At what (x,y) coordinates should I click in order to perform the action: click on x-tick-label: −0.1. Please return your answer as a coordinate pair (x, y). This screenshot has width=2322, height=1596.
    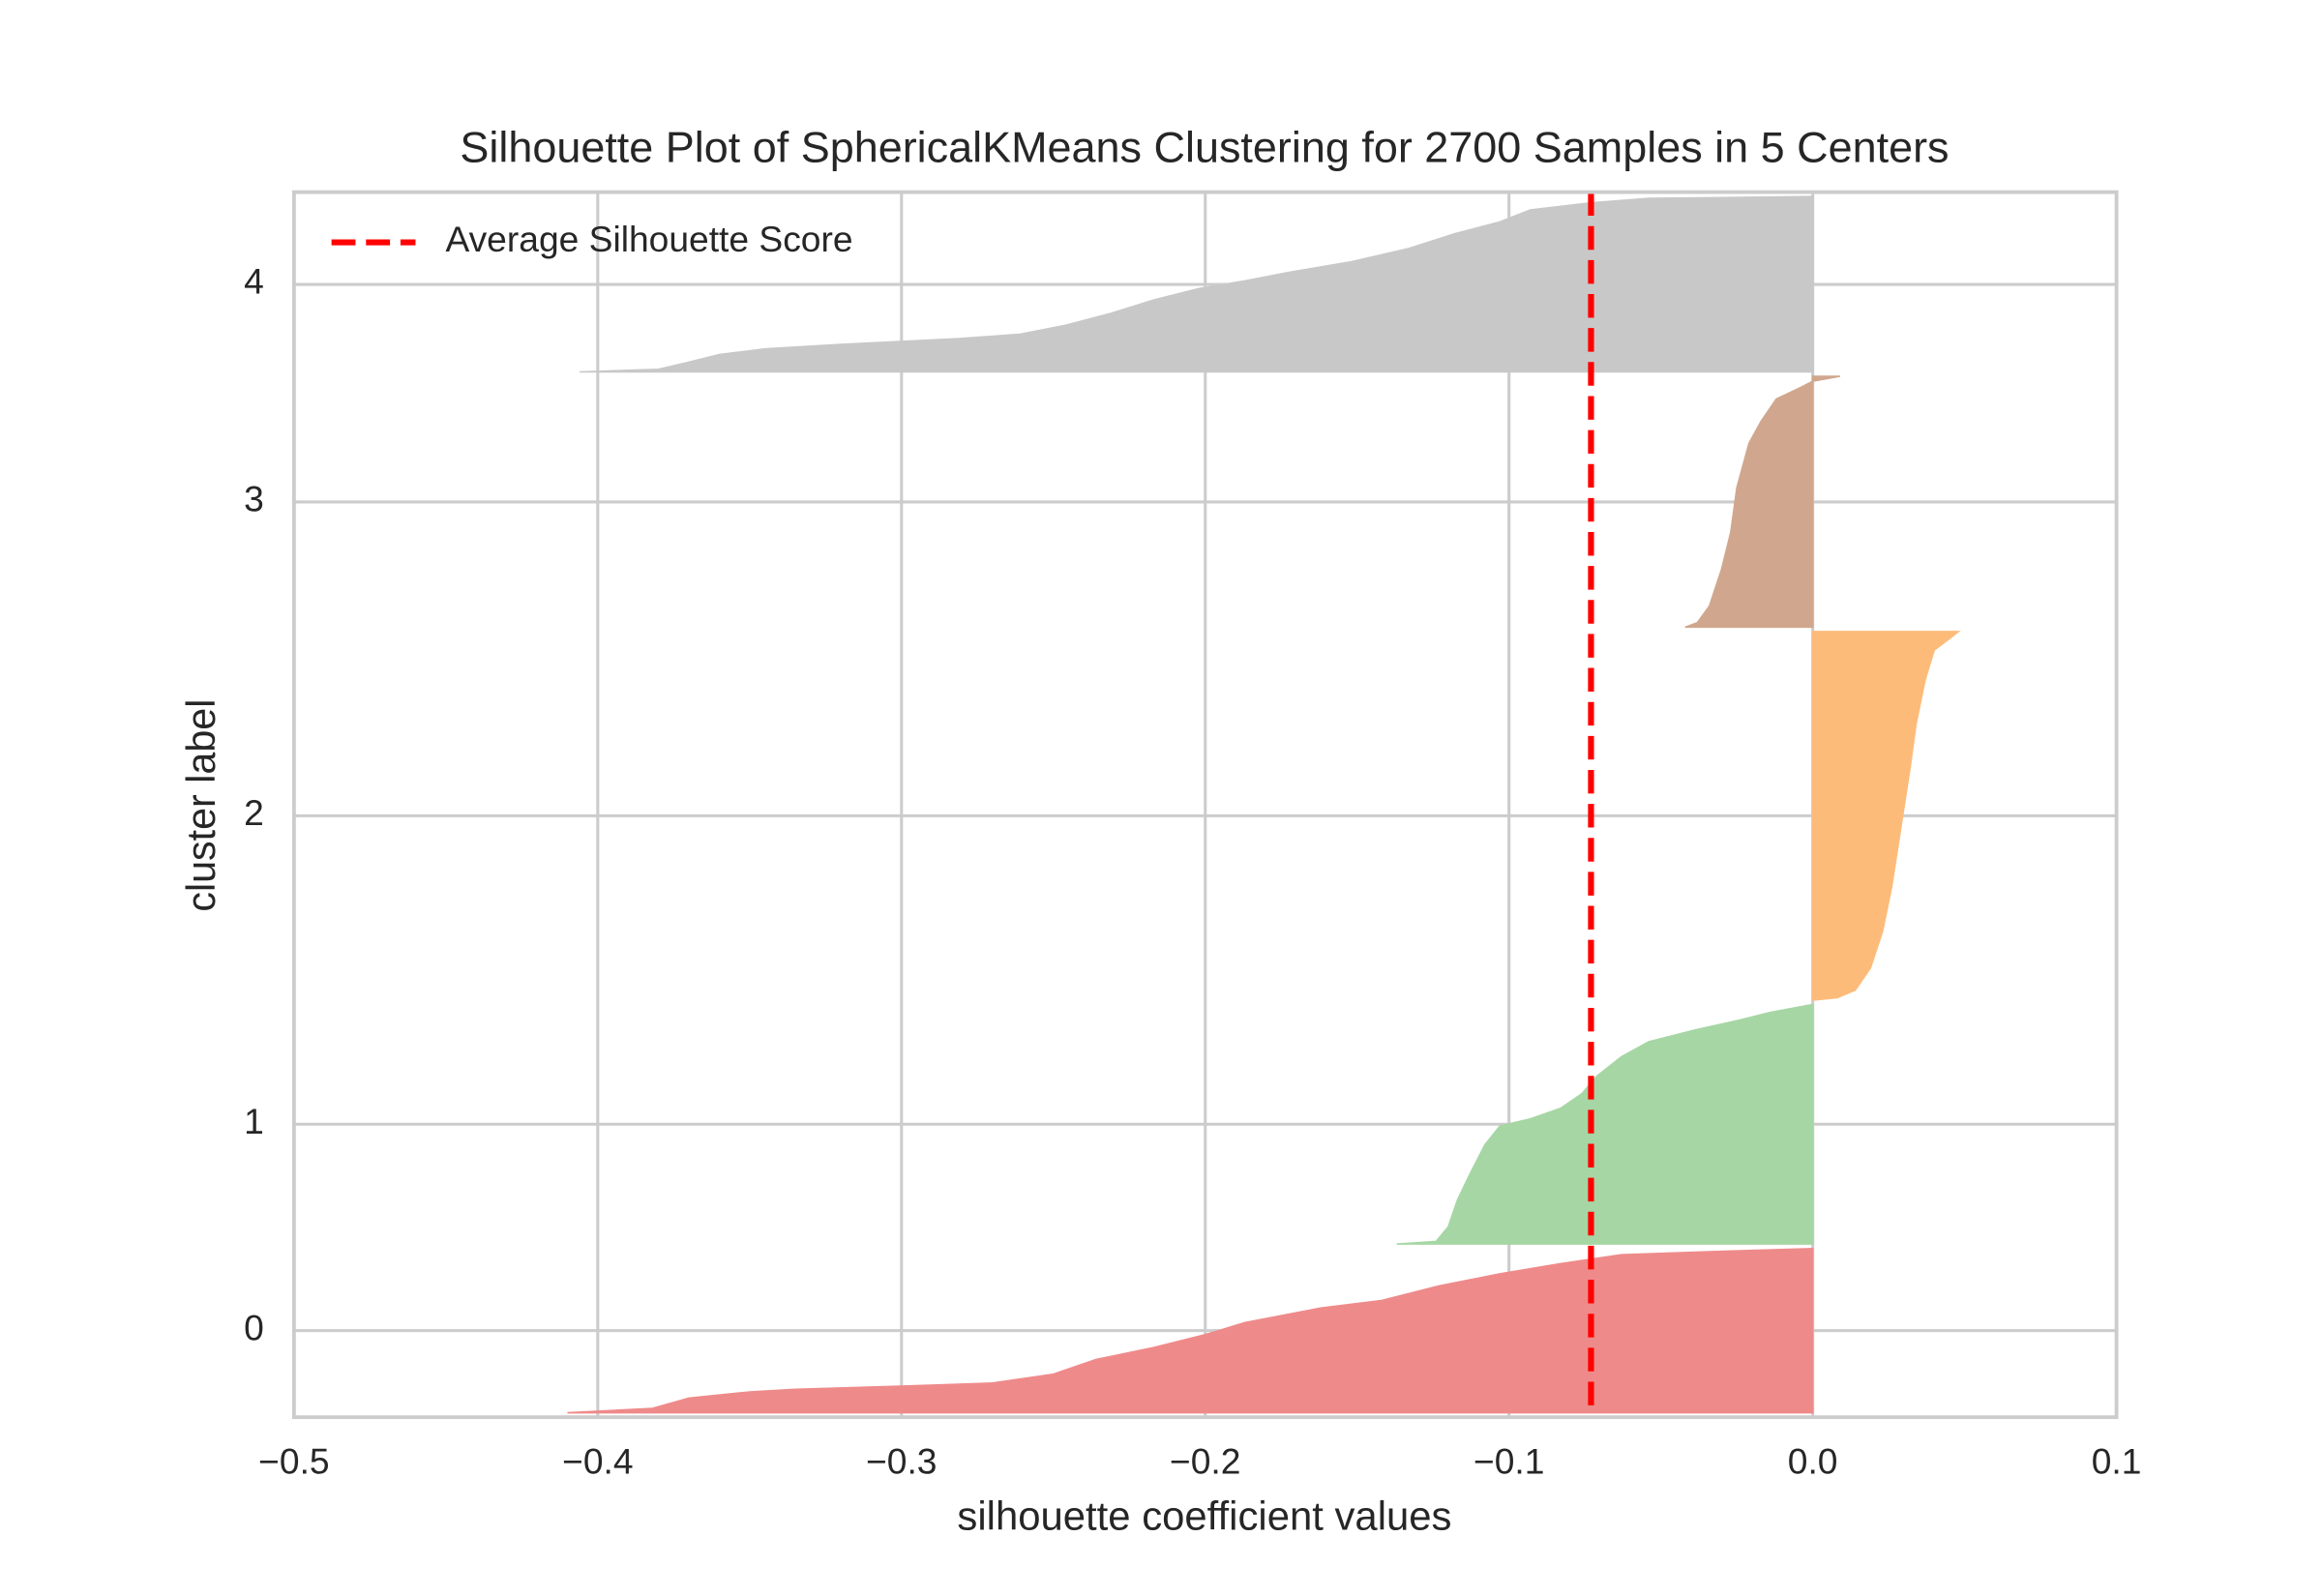
    Looking at the image, I should click on (1509, 1462).